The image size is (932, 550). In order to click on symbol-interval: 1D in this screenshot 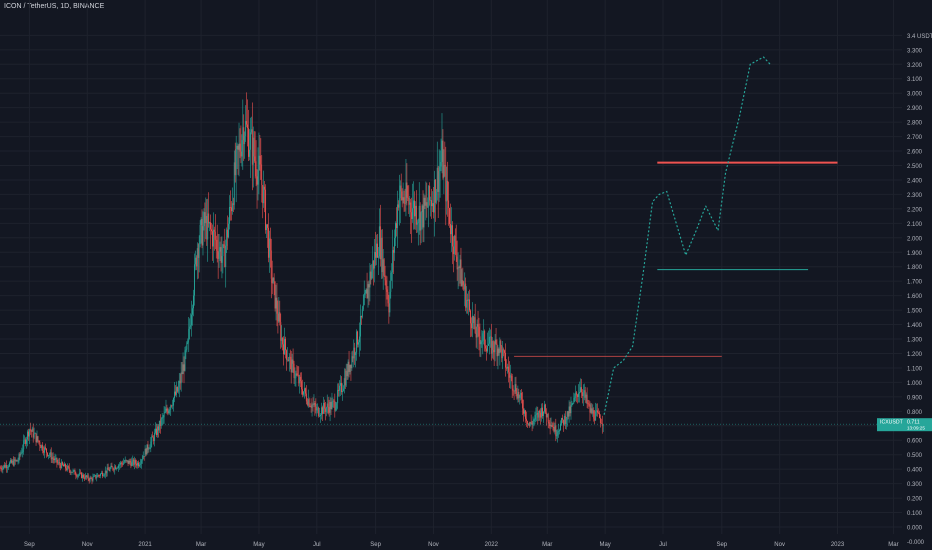, I will do `click(65, 6)`.